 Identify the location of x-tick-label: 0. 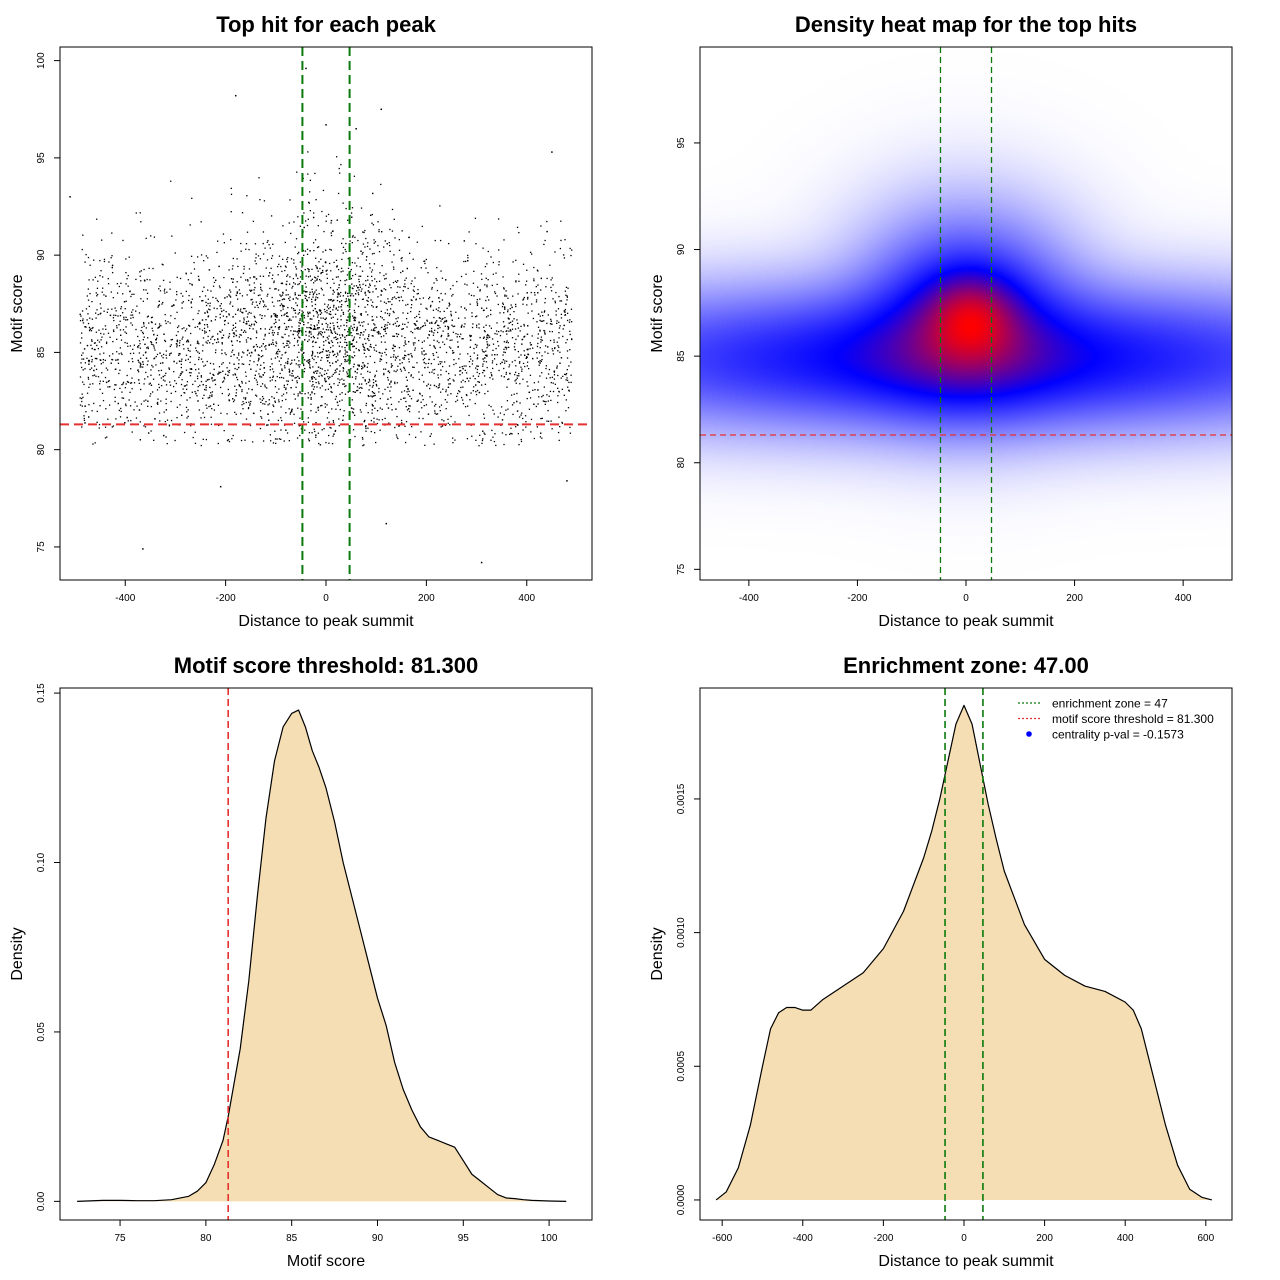
(326, 598).